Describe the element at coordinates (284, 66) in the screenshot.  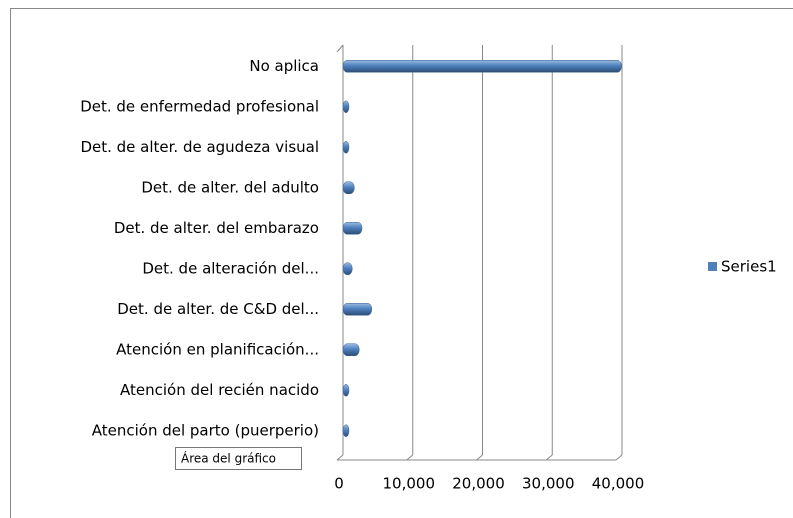
I see `y-tick-label: No aplica` at that location.